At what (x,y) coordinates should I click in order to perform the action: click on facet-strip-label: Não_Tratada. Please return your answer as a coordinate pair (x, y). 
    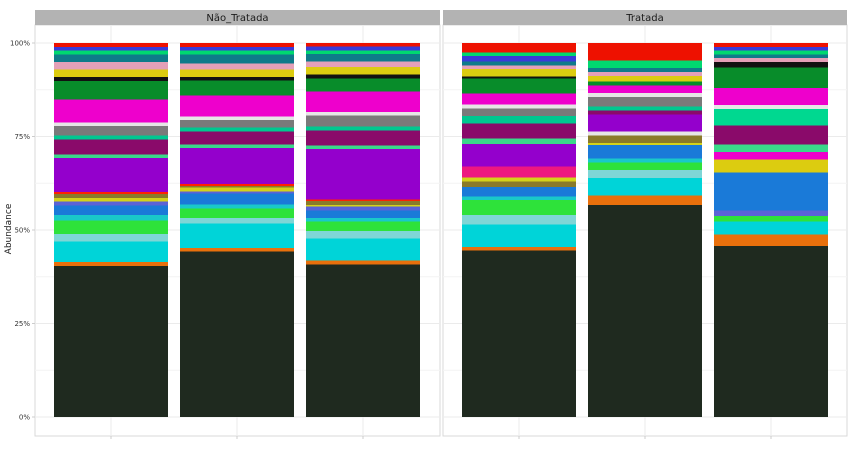
    Looking at the image, I should click on (237, 18).